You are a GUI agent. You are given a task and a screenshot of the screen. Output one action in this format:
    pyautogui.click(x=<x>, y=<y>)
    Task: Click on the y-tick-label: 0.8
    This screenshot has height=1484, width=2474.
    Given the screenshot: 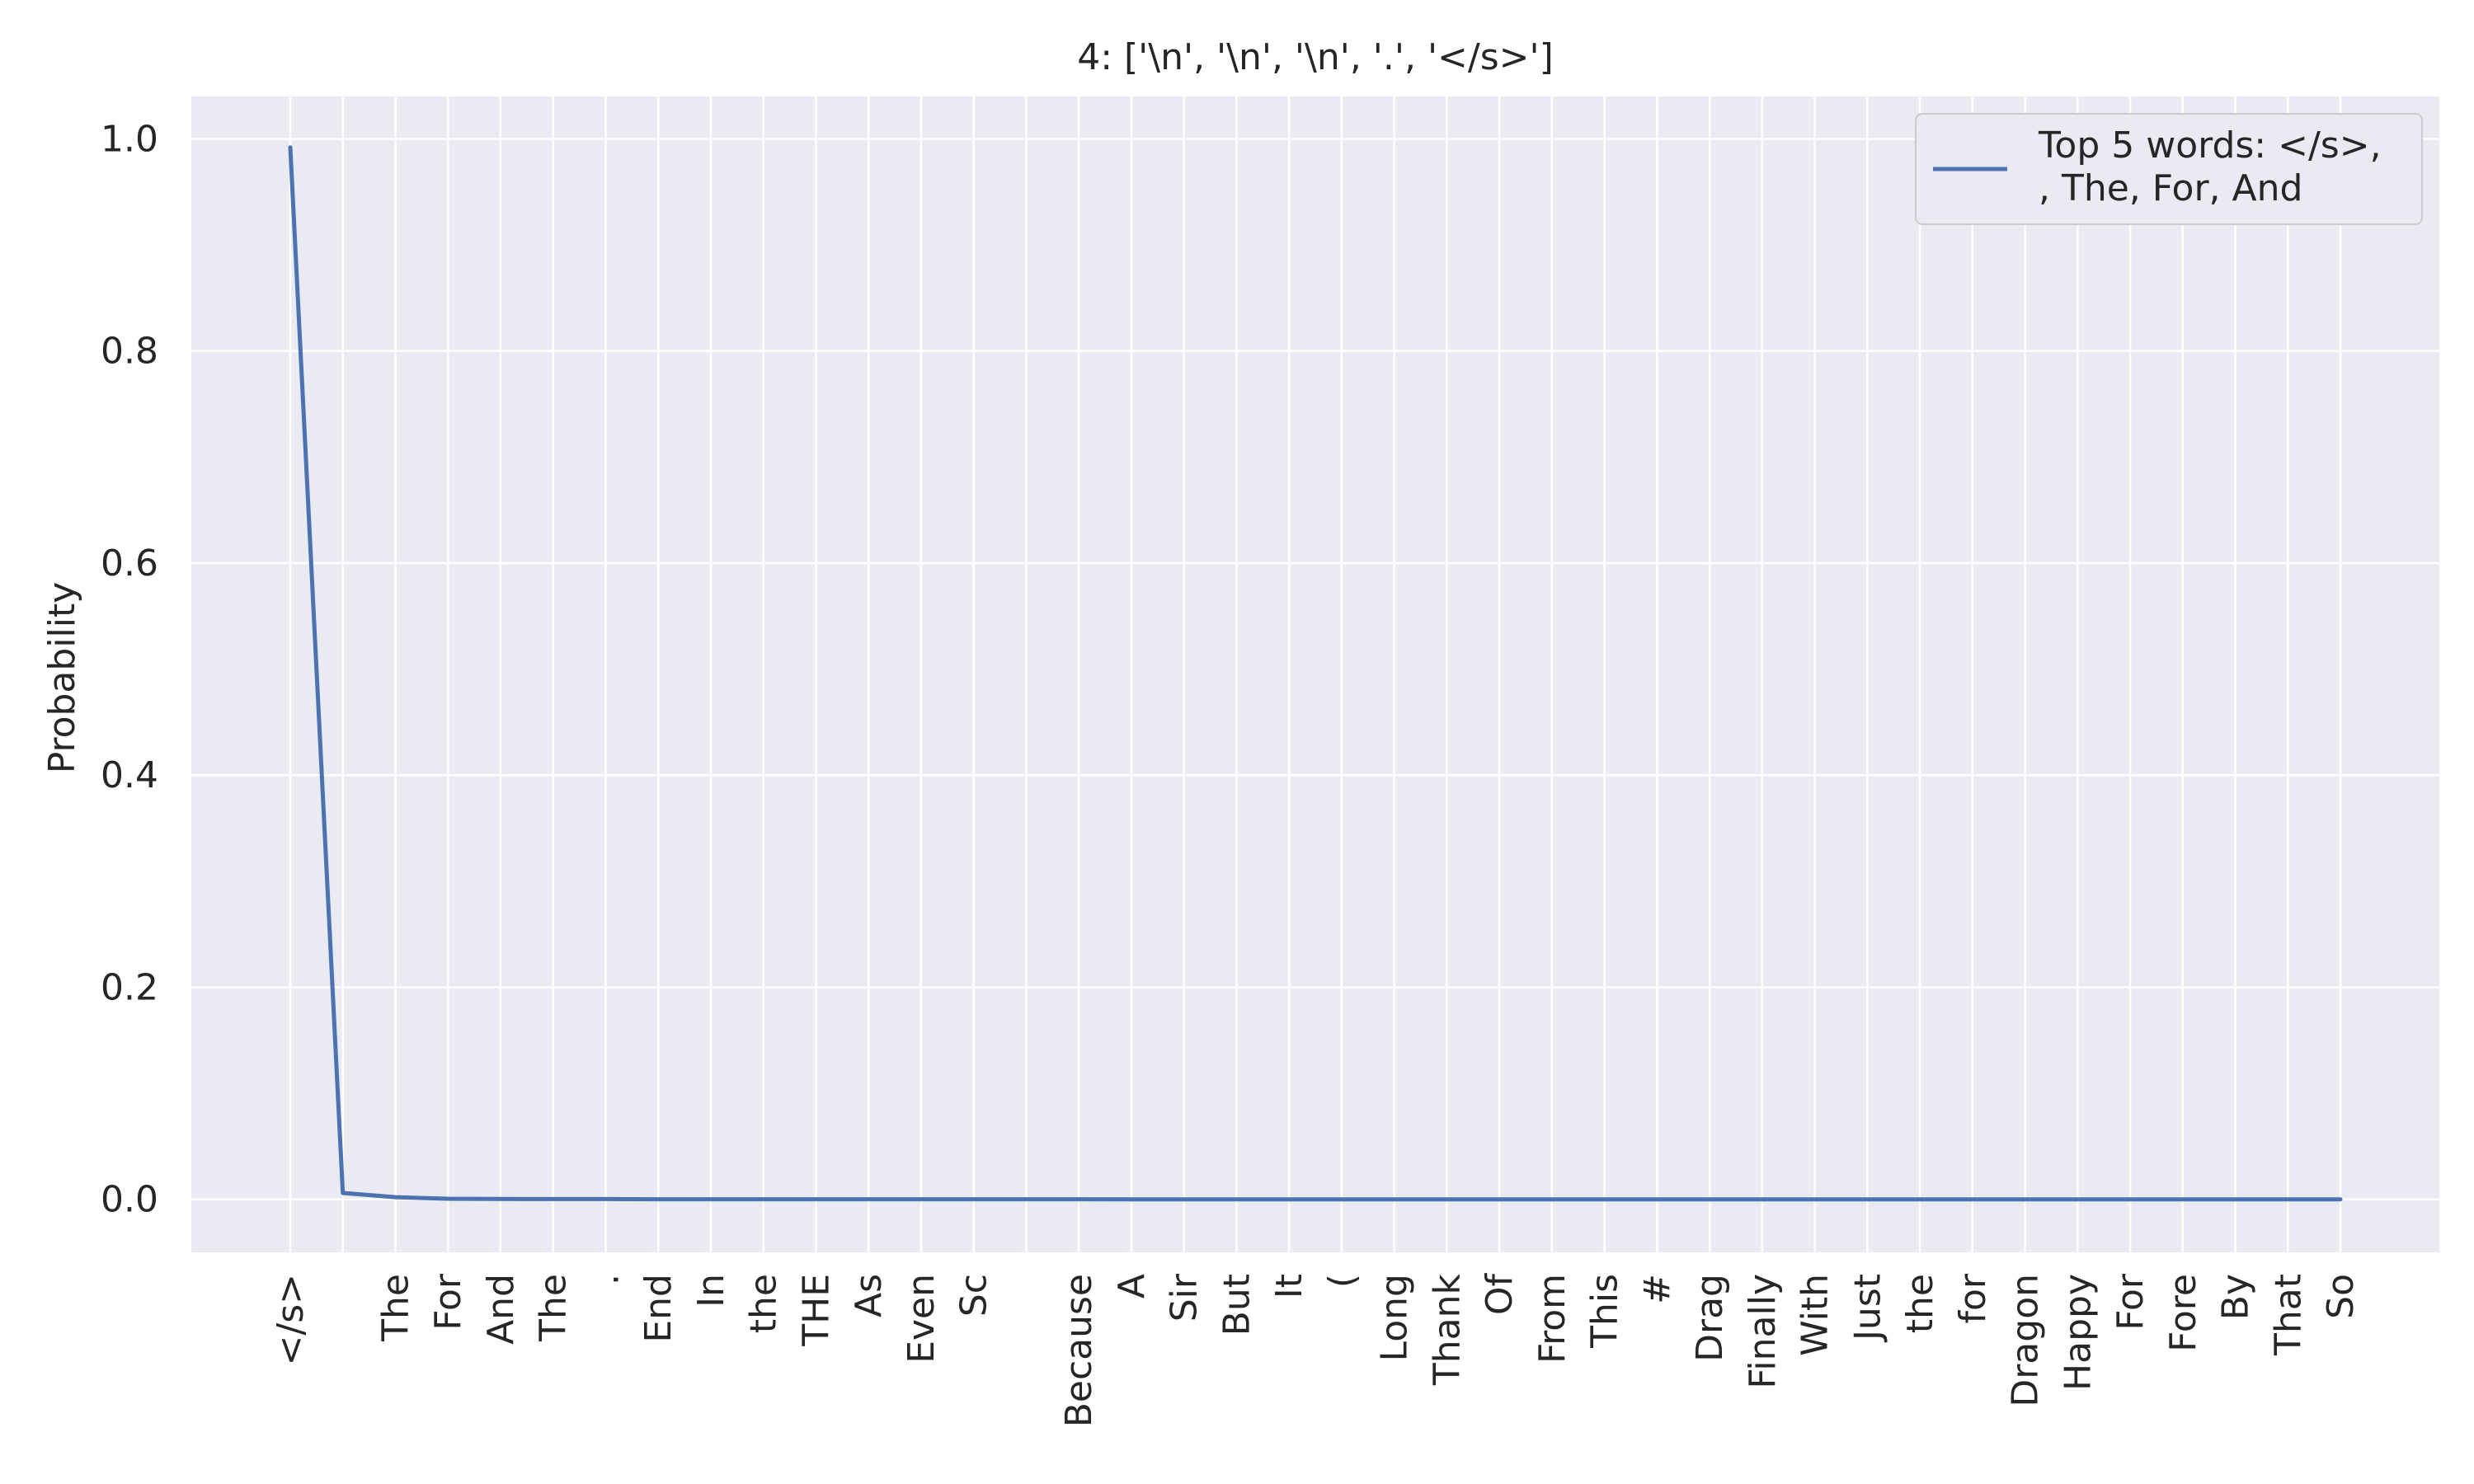 What is the action you would take?
    pyautogui.click(x=129, y=352)
    